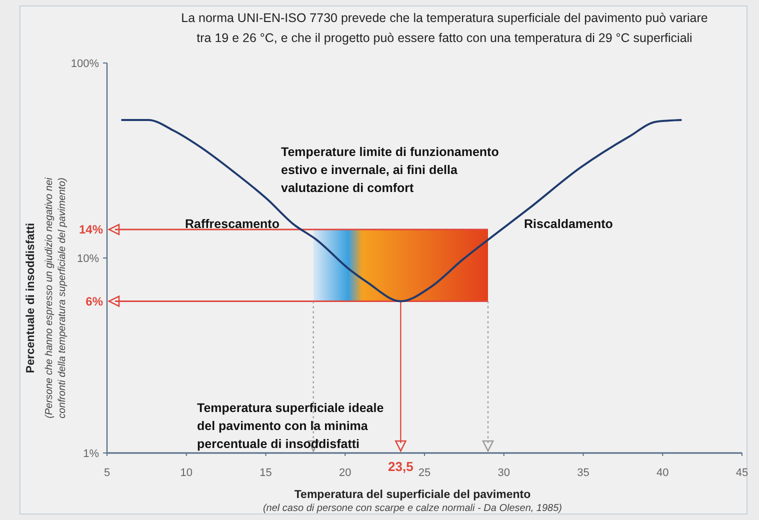  What do you see at coordinates (107, 473) in the screenshot?
I see `x-tick-label: 5` at bounding box center [107, 473].